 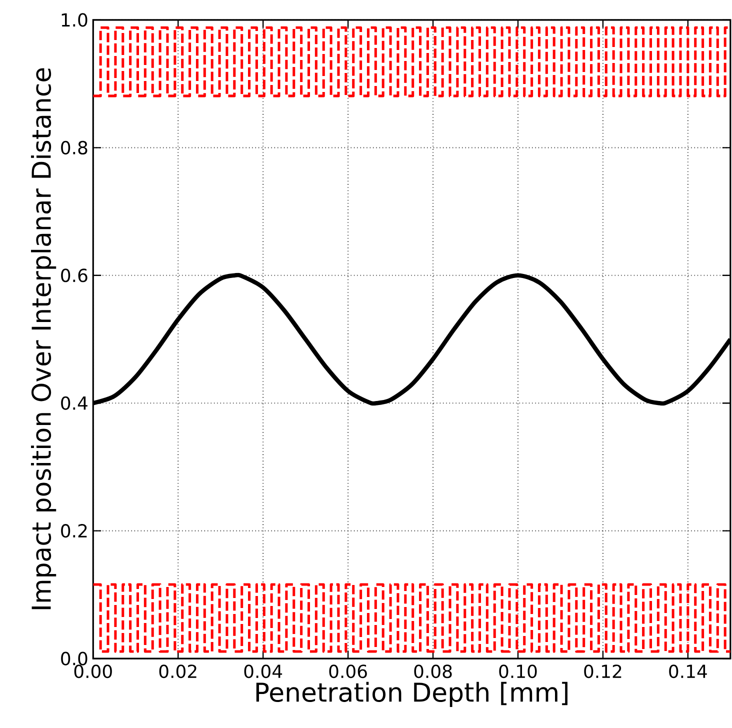 What do you see at coordinates (518, 671) in the screenshot?
I see `x-tick-label: 0.10` at bounding box center [518, 671].